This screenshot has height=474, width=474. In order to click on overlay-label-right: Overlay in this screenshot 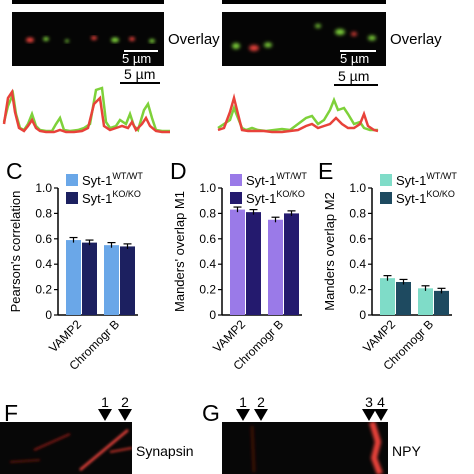, I will do `click(416, 39)`.